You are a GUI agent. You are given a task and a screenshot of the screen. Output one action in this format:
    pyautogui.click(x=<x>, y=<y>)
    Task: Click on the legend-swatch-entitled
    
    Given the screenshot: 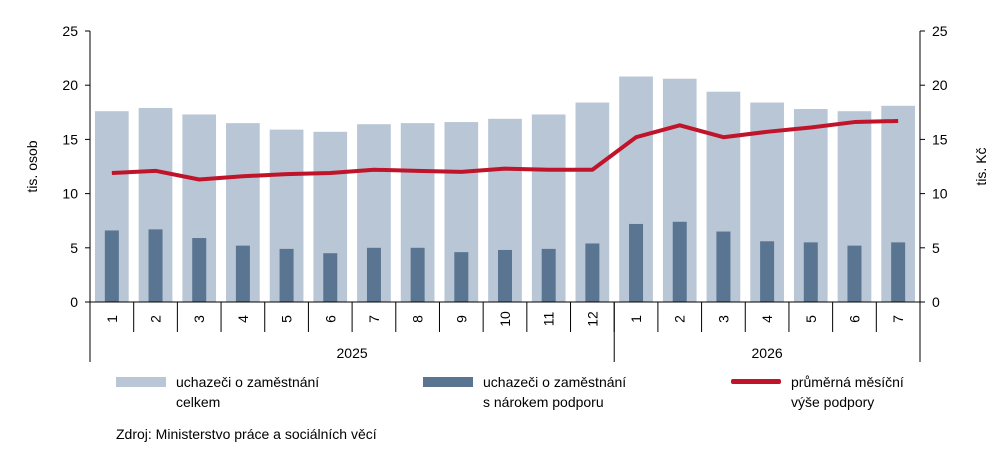 What is the action you would take?
    pyautogui.click(x=448, y=382)
    